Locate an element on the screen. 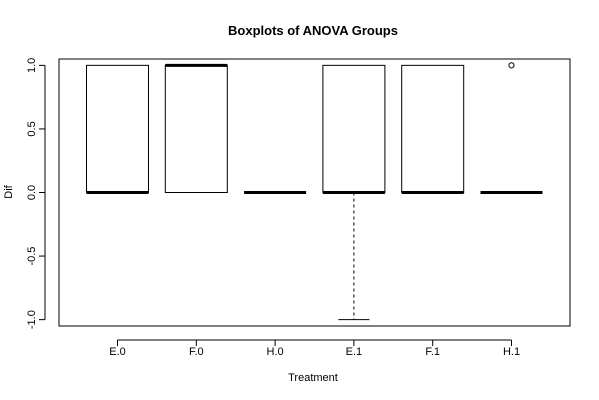 Image resolution: width=599 pixels, height=400 pixels. x-tick-label: E.1 is located at coordinates (354, 352).